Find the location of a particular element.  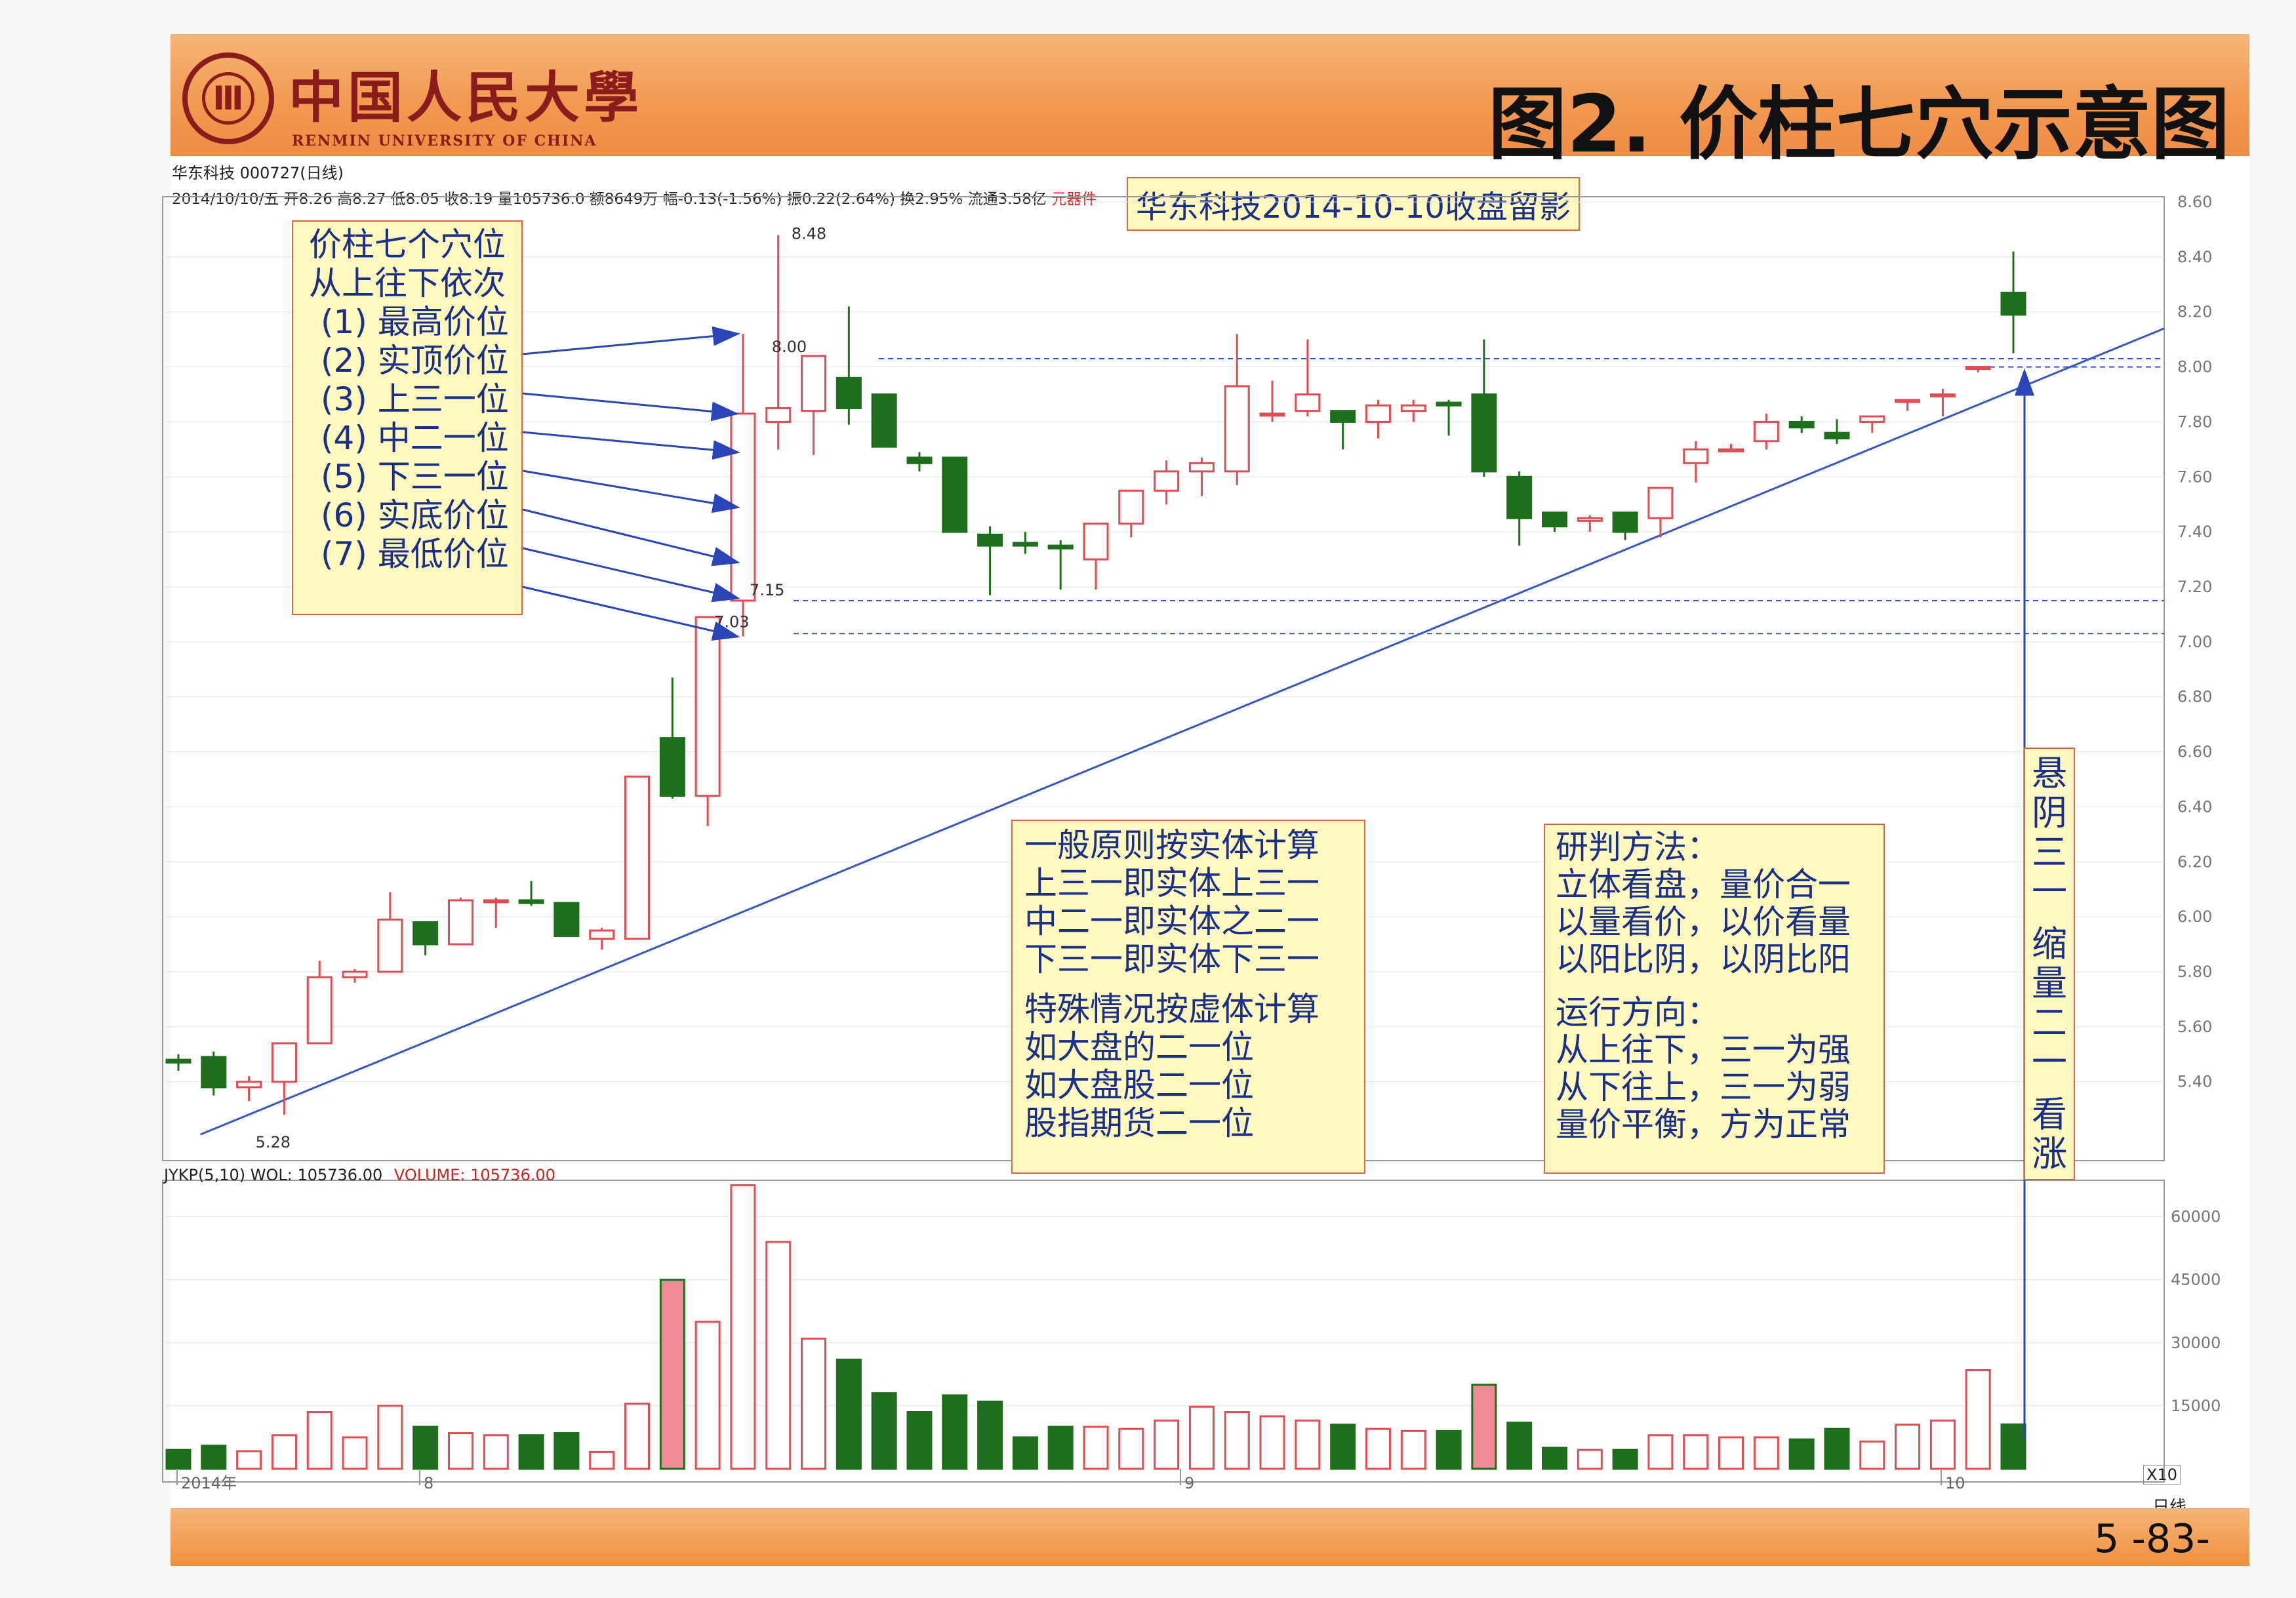

price-tick-label: 6.80 is located at coordinates (2194, 697).